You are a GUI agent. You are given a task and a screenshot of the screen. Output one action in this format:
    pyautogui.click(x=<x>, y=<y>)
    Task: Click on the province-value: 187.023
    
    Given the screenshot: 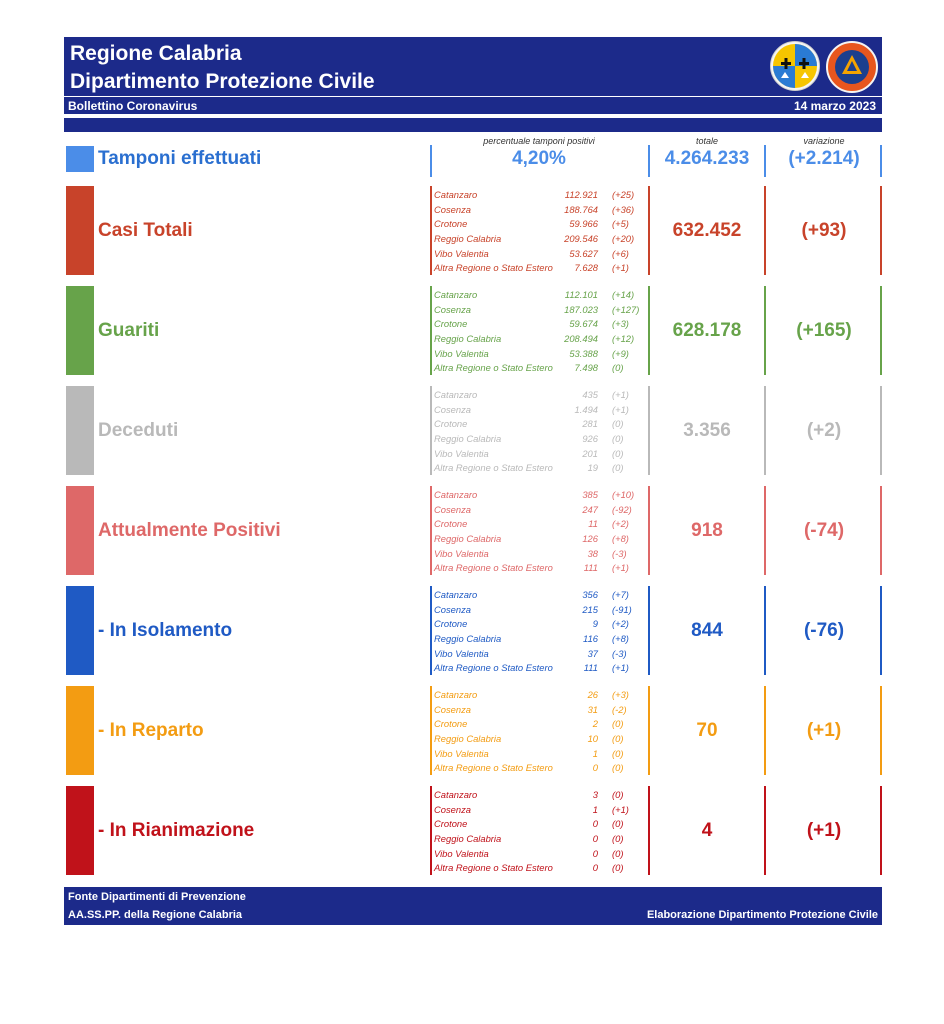 What is the action you would take?
    pyautogui.click(x=581, y=309)
    